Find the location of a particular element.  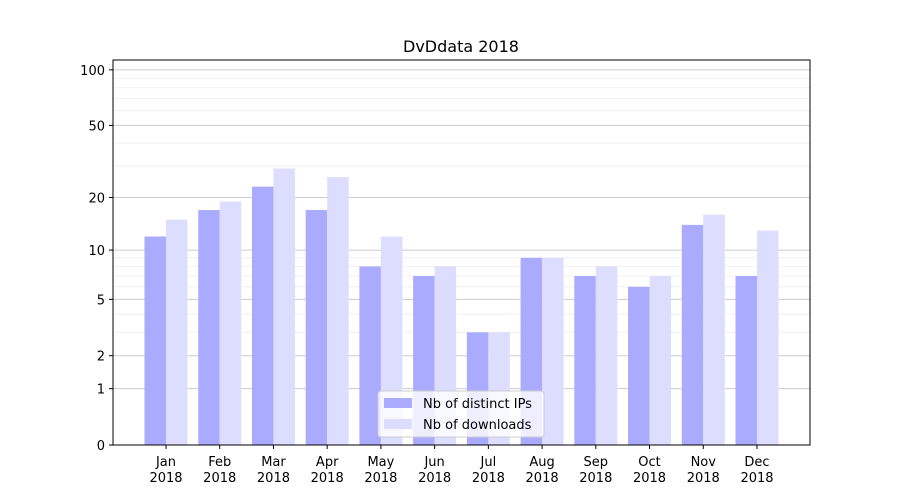

y-tick-label: 20 is located at coordinates (96, 199).